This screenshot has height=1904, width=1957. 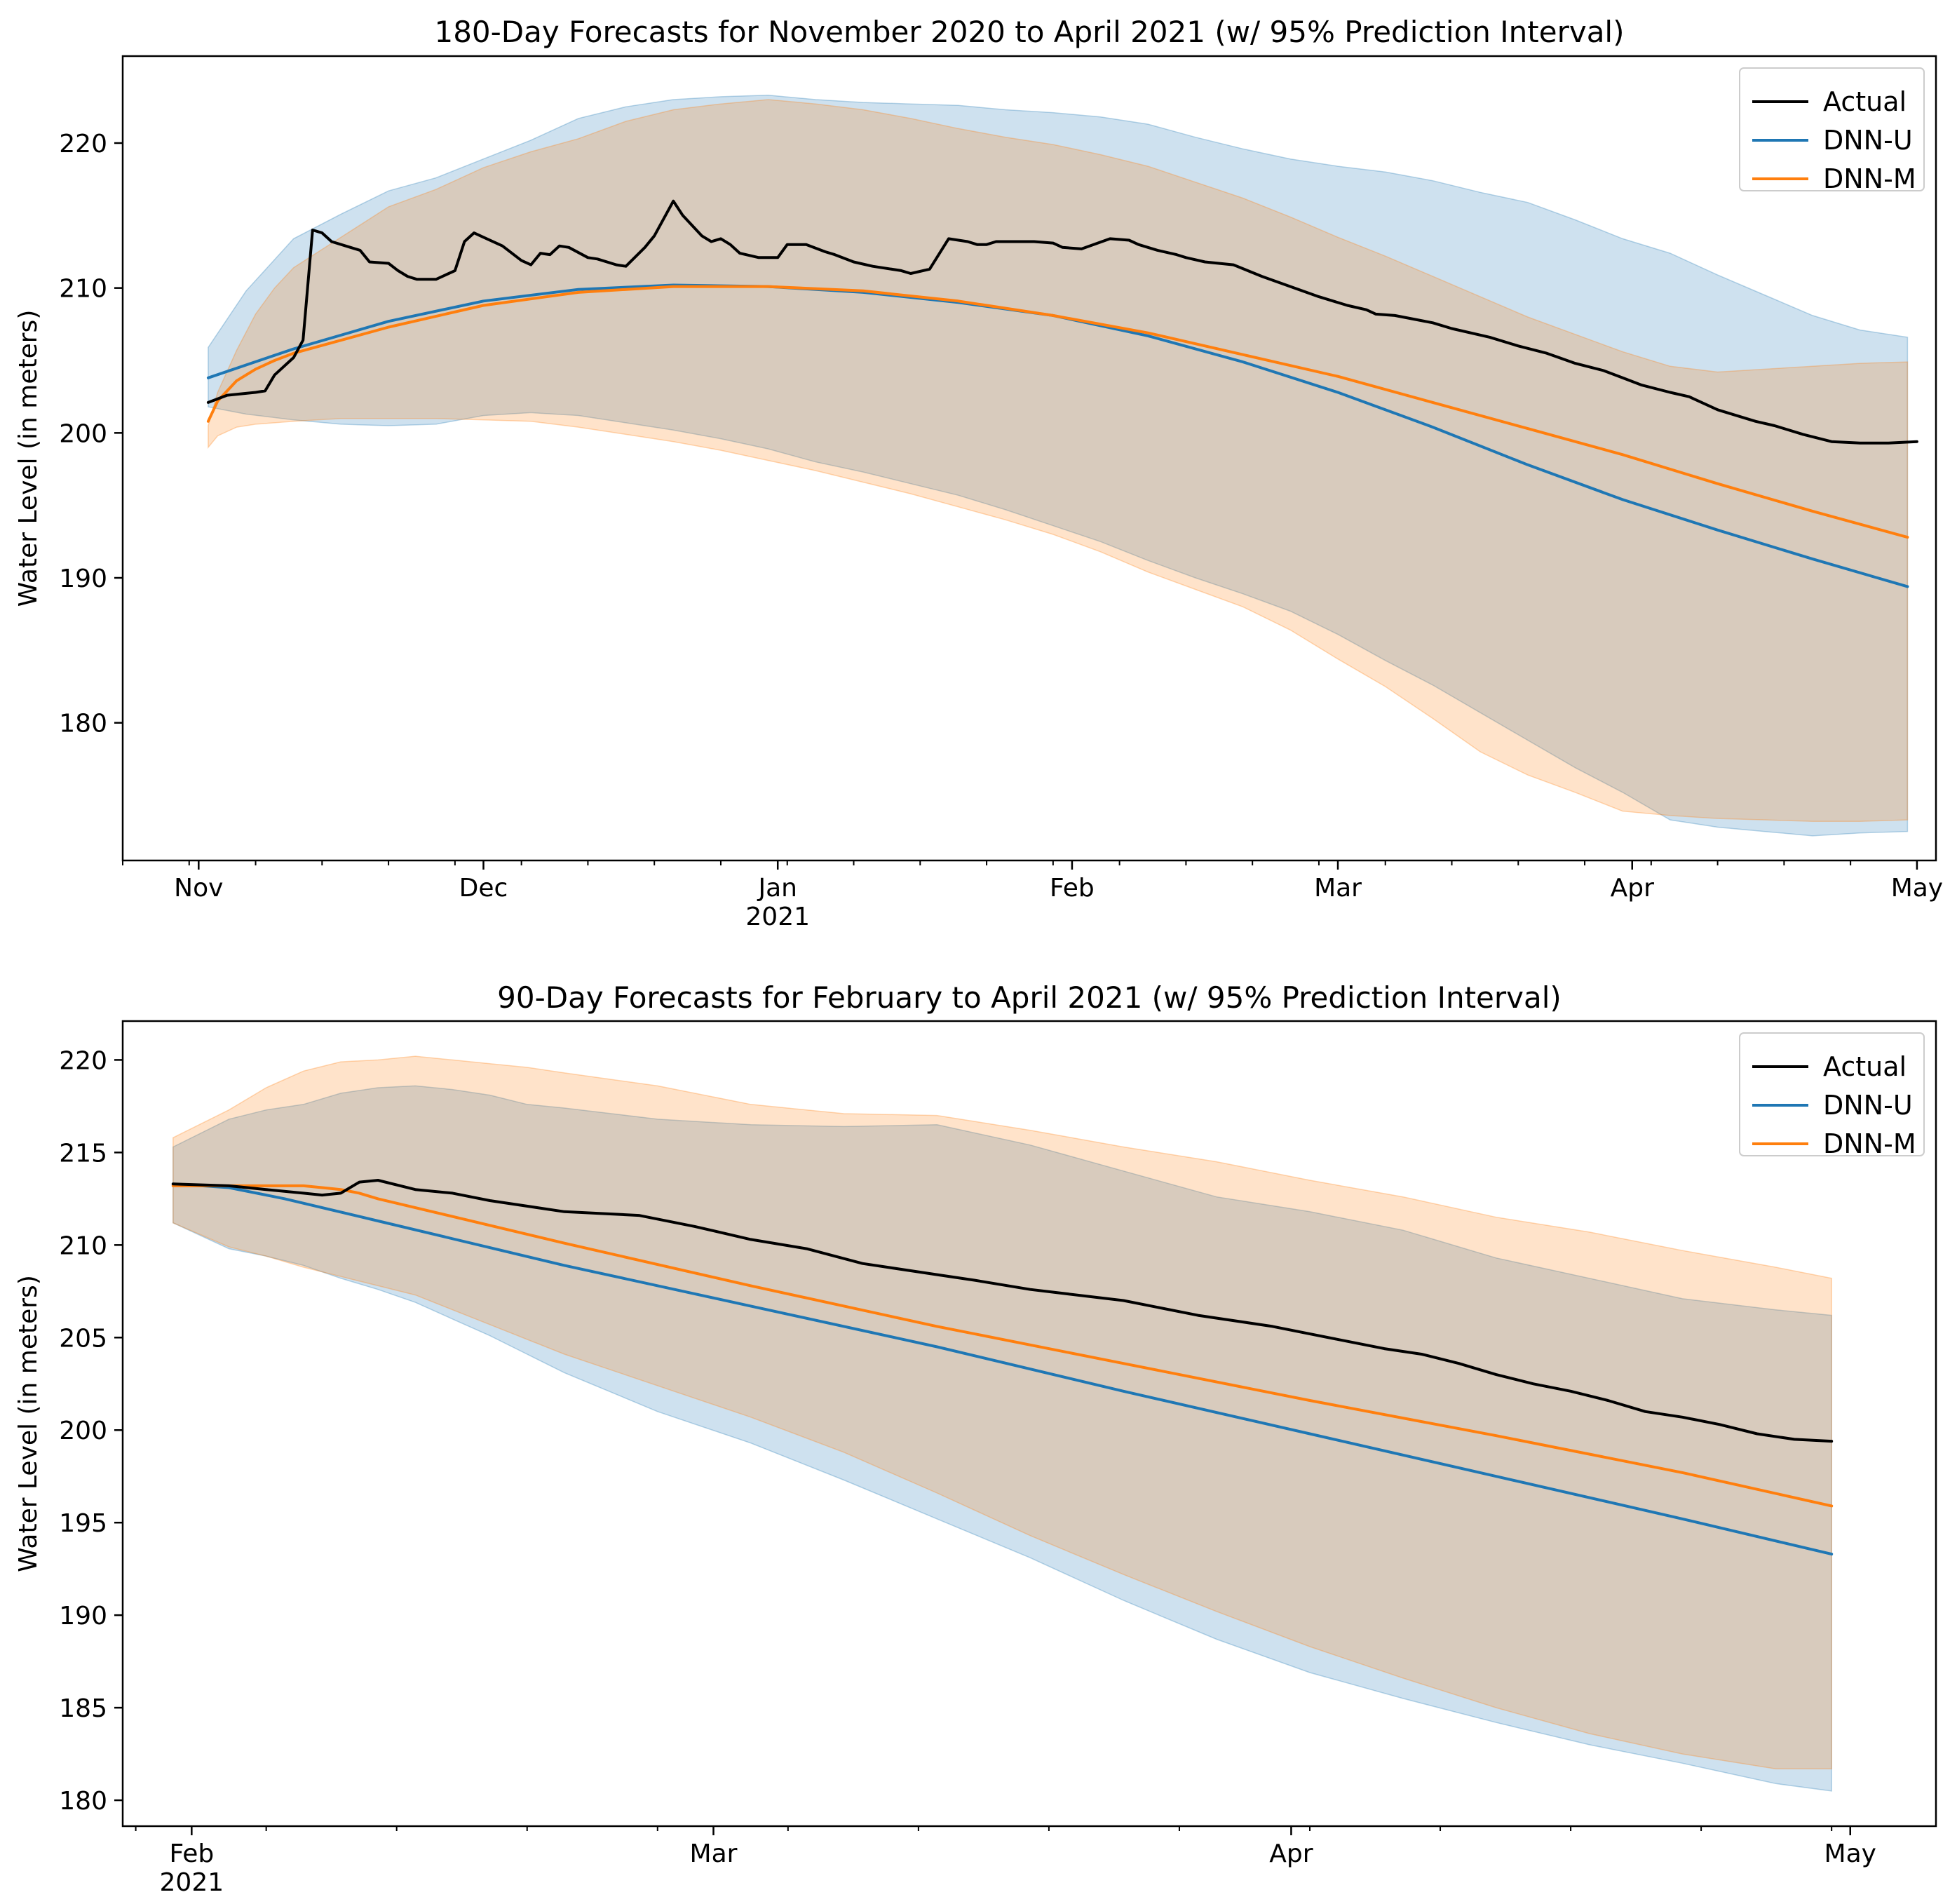 What do you see at coordinates (83, 1338) in the screenshot?
I see `y-tick-label: 205` at bounding box center [83, 1338].